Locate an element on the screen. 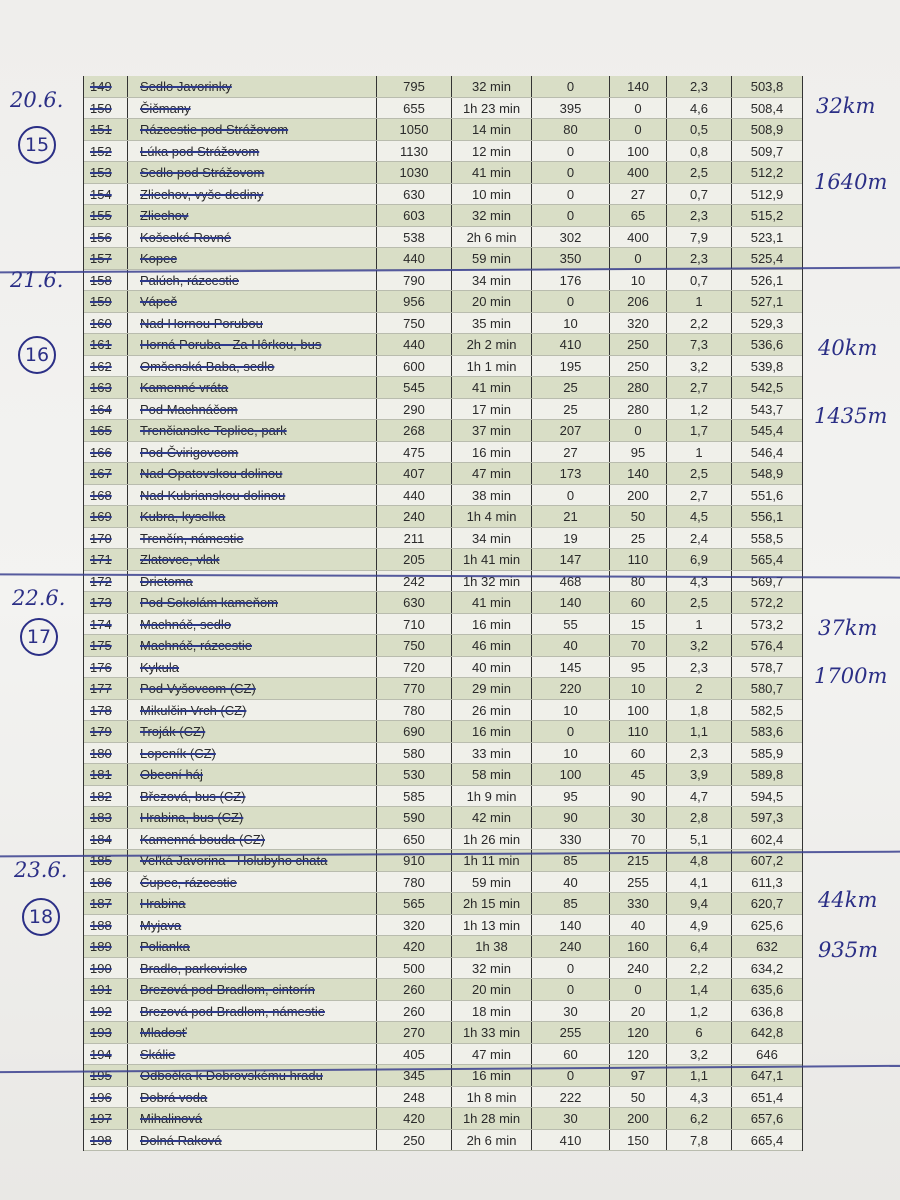  cumulative-distance: 611,3 is located at coordinates (767, 882).